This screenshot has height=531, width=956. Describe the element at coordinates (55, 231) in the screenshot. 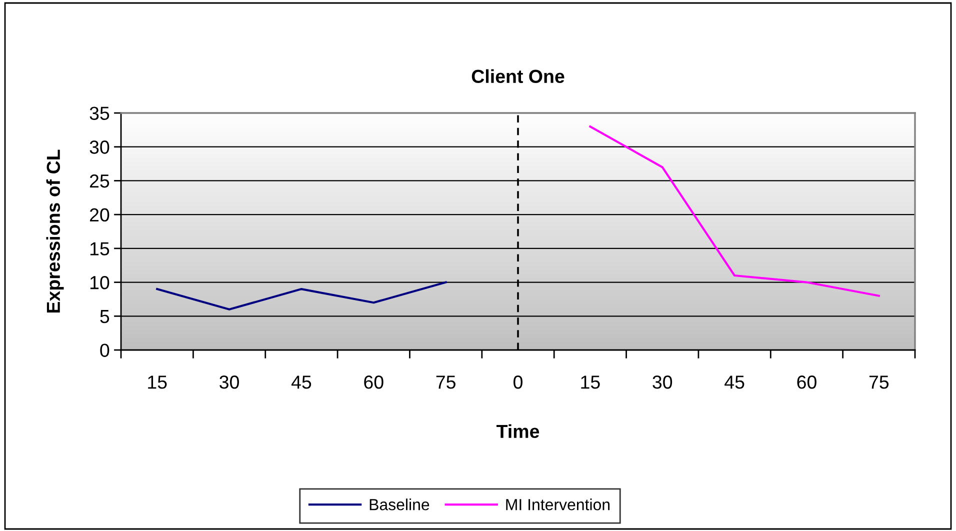

I see `y-axis-title: Expressions of CL` at that location.